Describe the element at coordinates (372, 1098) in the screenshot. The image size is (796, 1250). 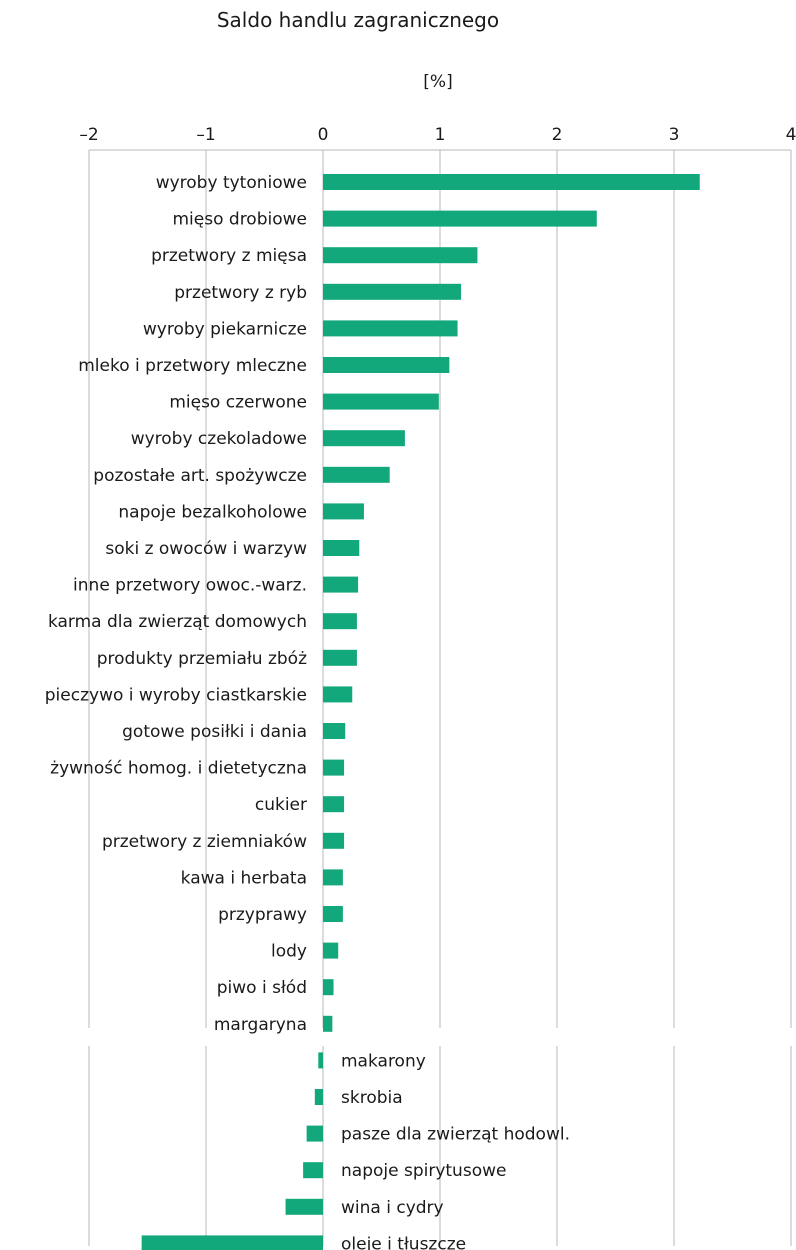
I see `category-label: skrobia` at that location.